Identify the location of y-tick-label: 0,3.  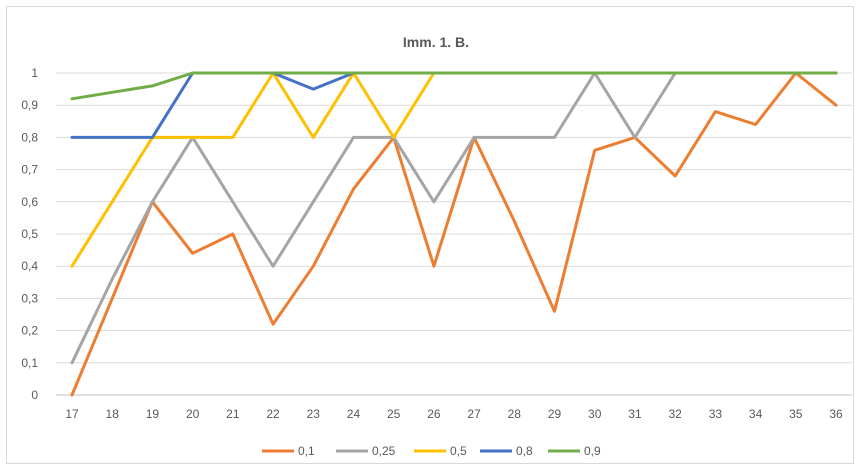
(29, 298).